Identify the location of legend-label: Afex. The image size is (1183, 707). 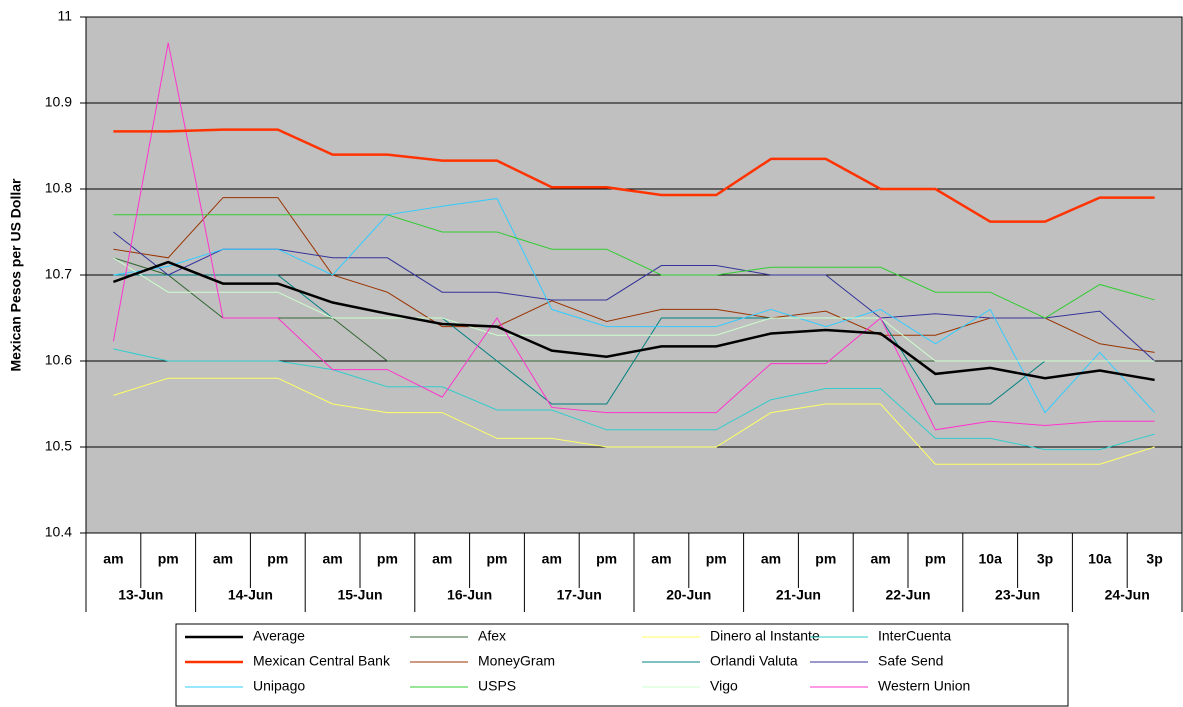
(492, 636).